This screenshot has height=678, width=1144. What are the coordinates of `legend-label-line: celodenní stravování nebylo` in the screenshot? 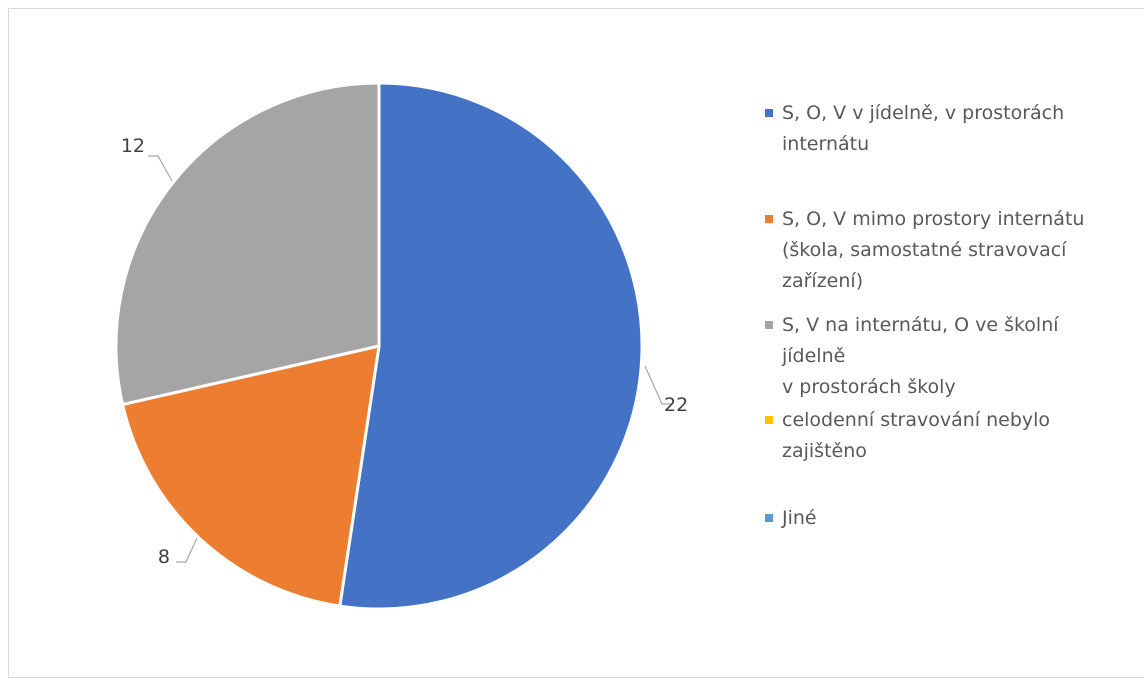 It's located at (916, 420).